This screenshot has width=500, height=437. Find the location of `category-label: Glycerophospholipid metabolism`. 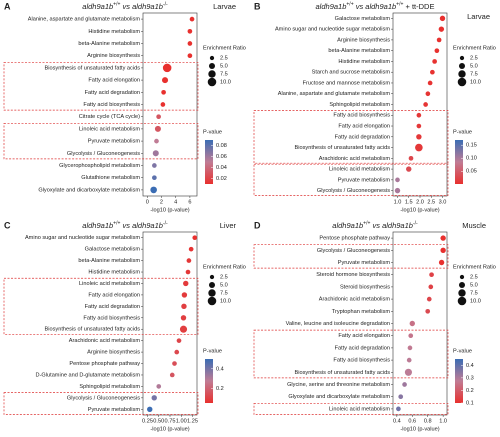

category-label: Glycerophospholipid metabolism is located at coordinates (99, 166).